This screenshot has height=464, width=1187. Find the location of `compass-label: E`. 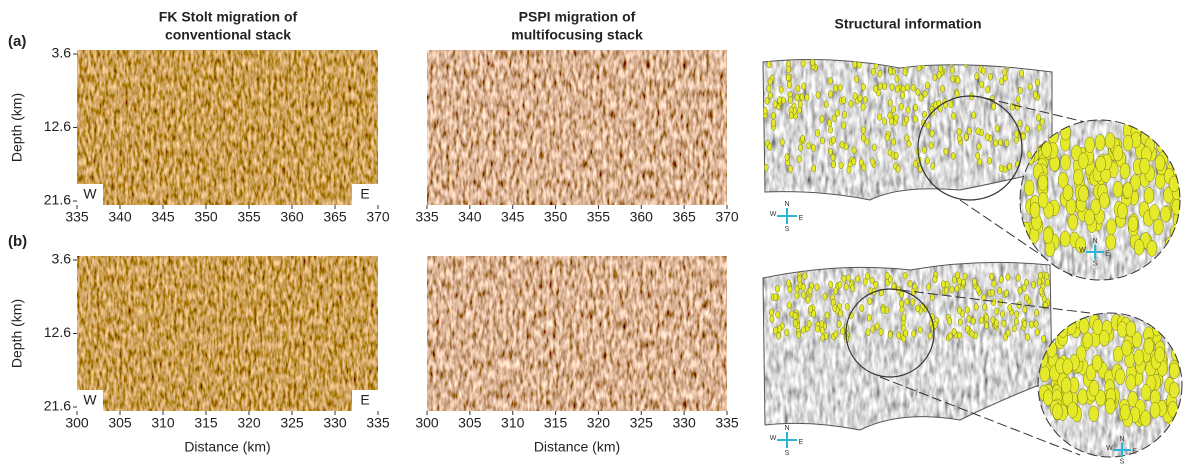

compass-label: E is located at coordinates (801, 218).